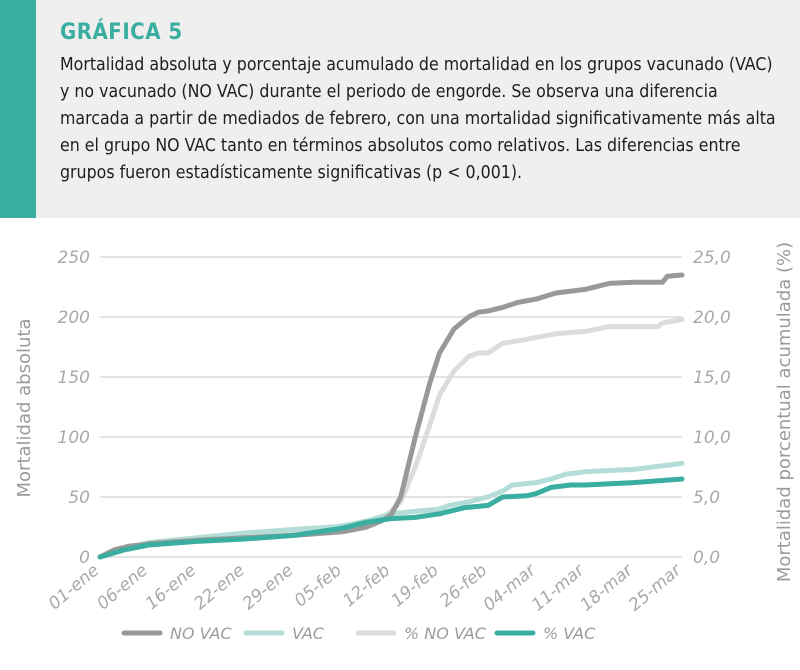 The width and height of the screenshot is (800, 670). I want to click on x-tick-label: 04-mar, so click(510, 588).